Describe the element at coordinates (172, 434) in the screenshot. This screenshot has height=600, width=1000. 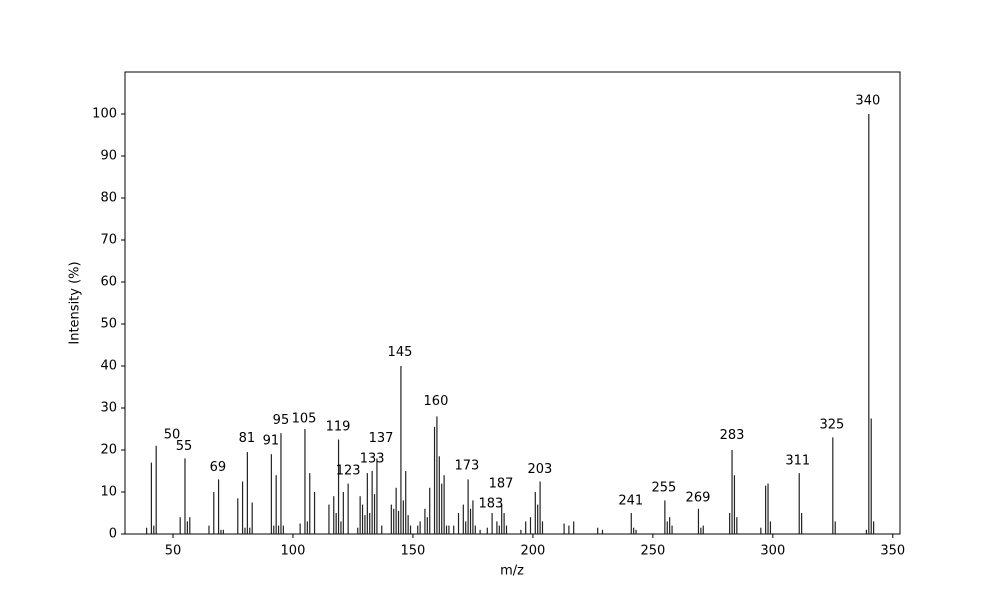
I see `peak-label: 50` at that location.